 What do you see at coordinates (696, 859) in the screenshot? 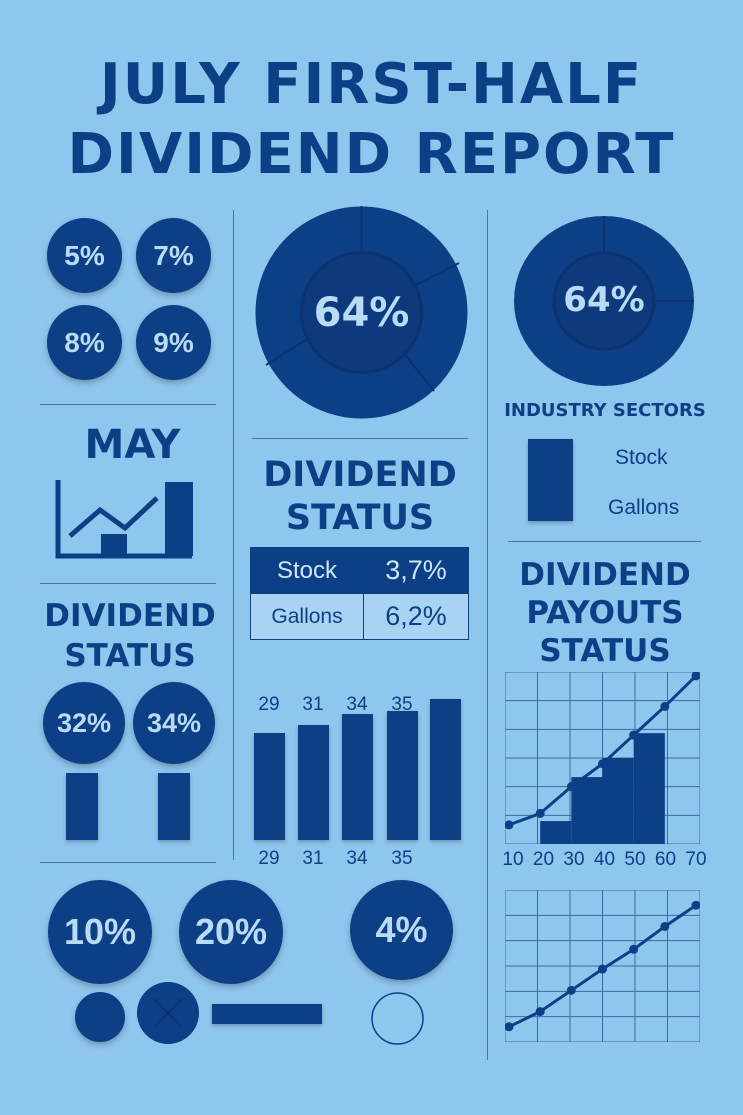
I see `x-tick-label-6: 70` at bounding box center [696, 859].